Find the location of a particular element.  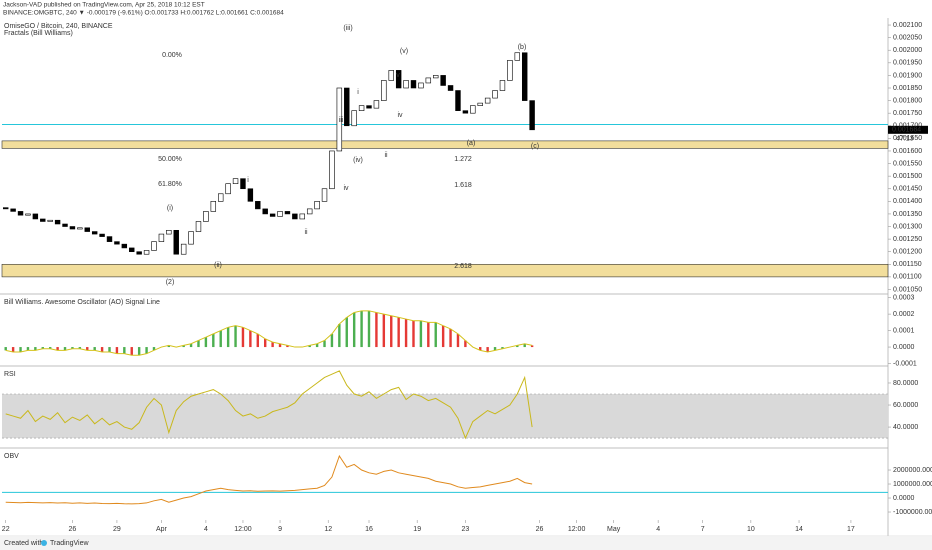

y-tick-label: 0.0000 is located at coordinates (904, 347).